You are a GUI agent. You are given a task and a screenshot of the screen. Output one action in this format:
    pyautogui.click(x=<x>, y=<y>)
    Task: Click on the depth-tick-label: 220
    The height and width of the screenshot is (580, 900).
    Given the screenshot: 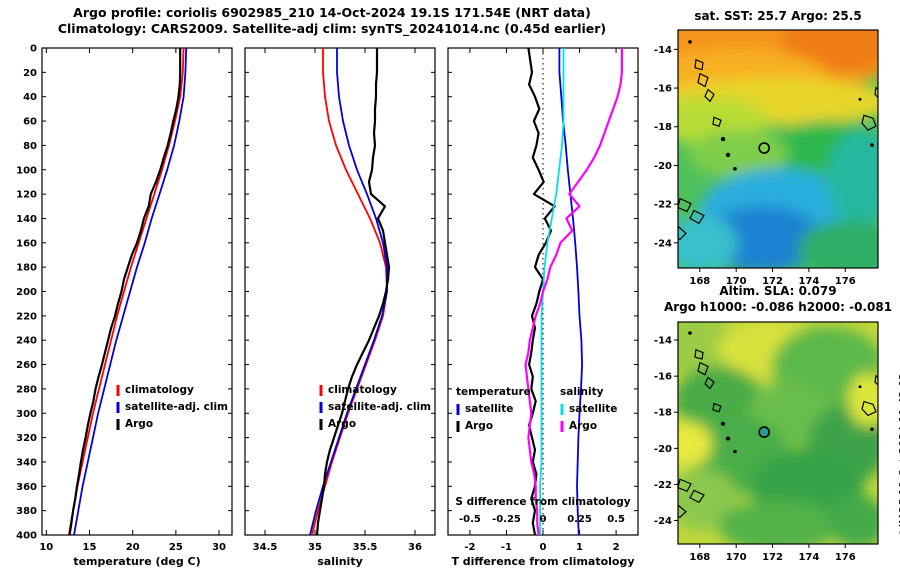 What is the action you would take?
    pyautogui.click(x=26, y=316)
    